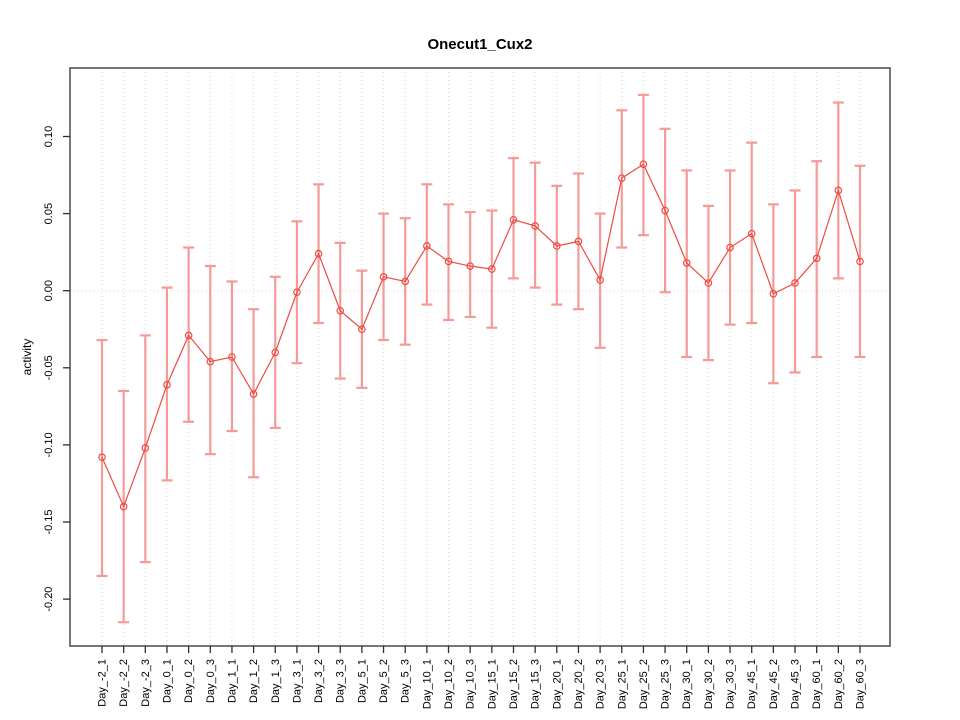 The height and width of the screenshot is (720, 960). I want to click on x-tick-label: Day_3_1, so click(297, 681).